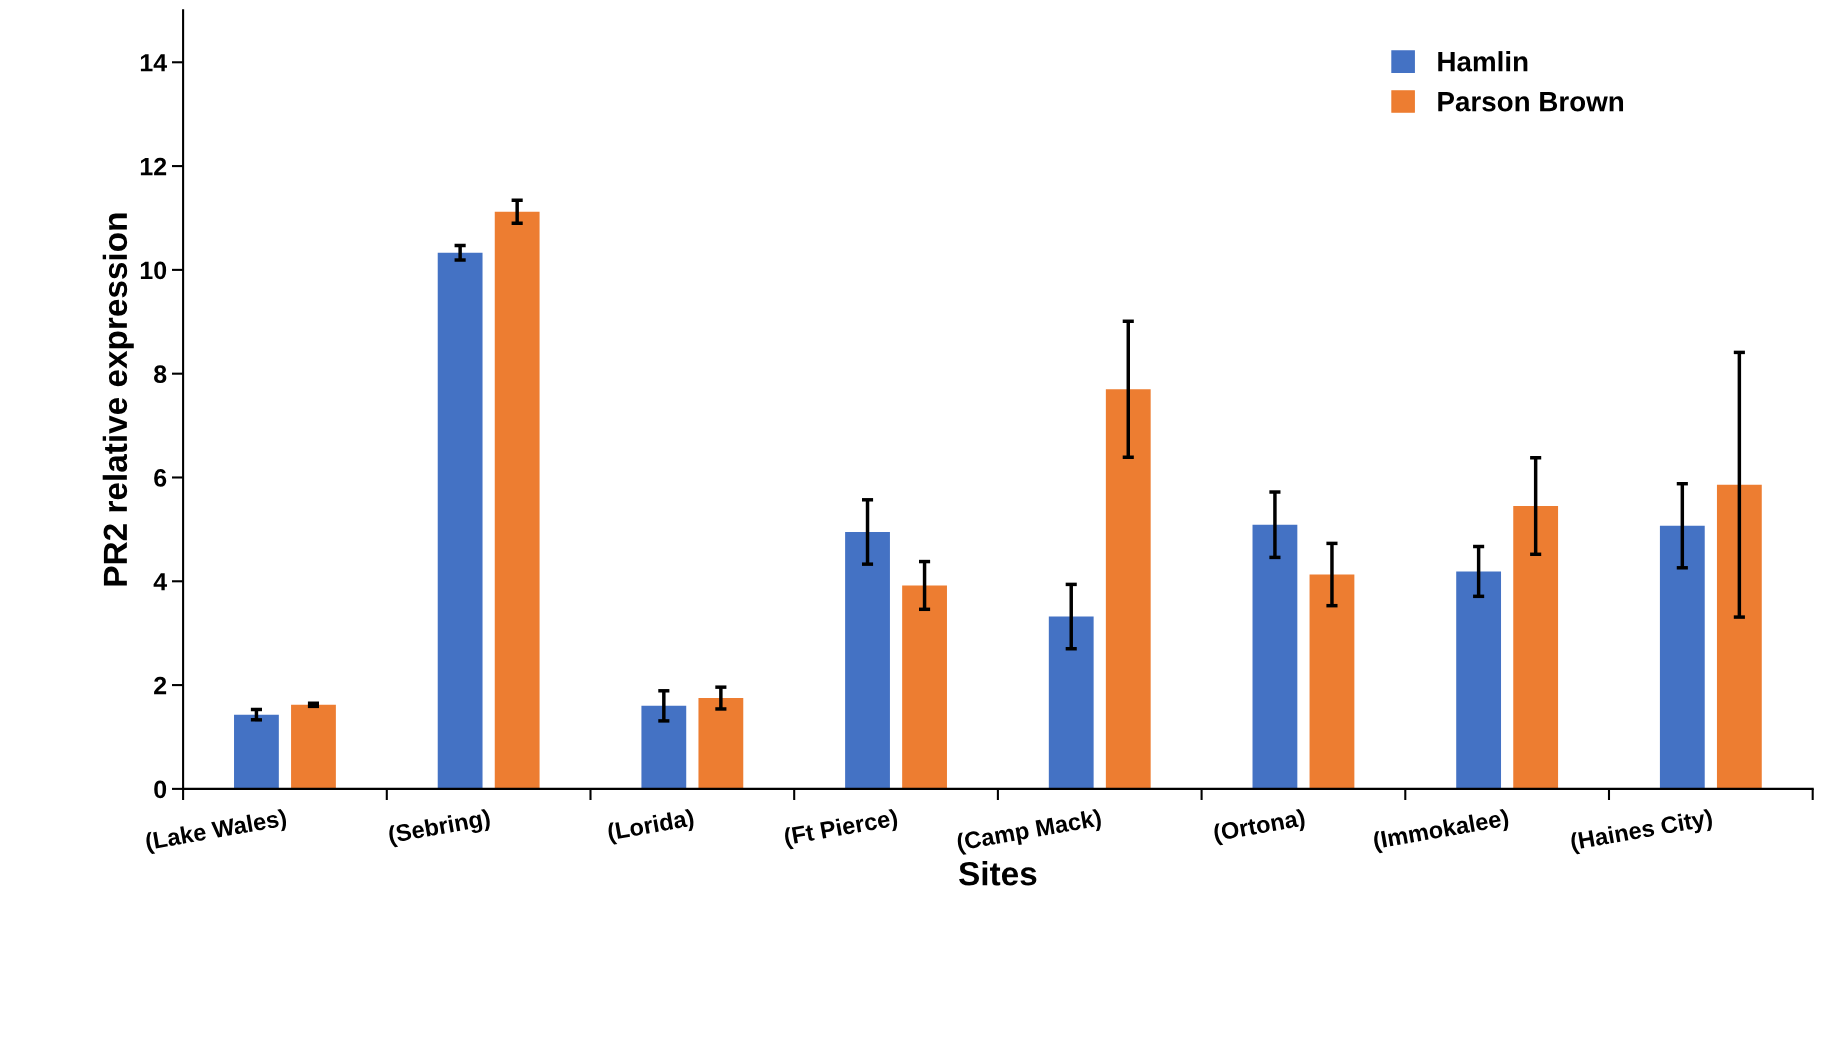  Describe the element at coordinates (651, 827) in the screenshot. I see `x-tick-label: (Lorida)` at that location.